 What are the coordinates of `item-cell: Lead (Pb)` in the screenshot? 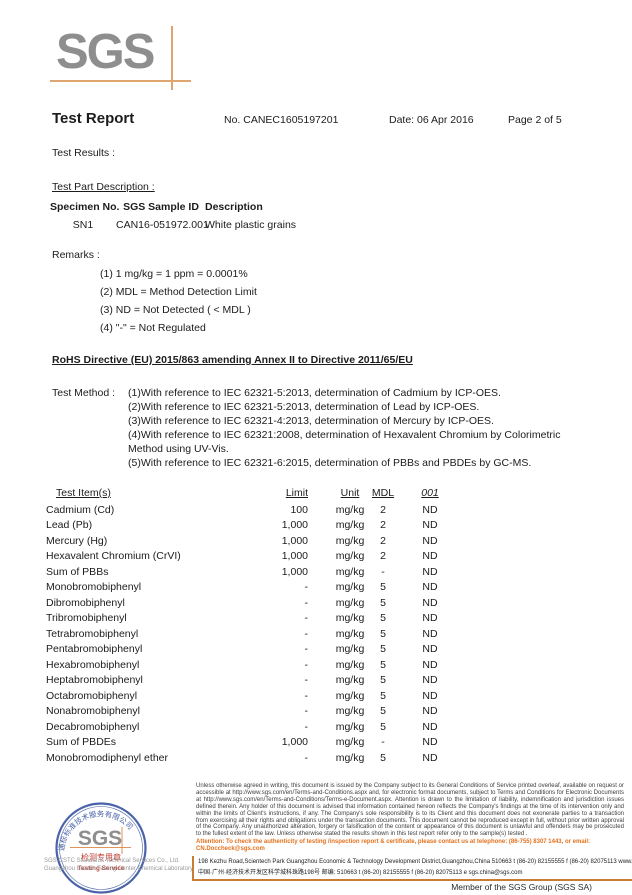 It's located at (69, 525).